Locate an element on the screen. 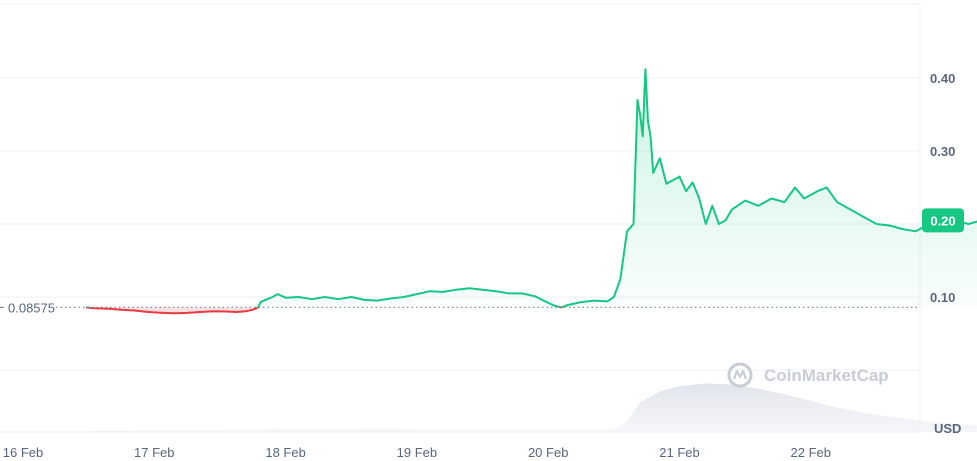 Image resolution: width=977 pixels, height=461 pixels. y-tick-label: 0.10 is located at coordinates (942, 297).